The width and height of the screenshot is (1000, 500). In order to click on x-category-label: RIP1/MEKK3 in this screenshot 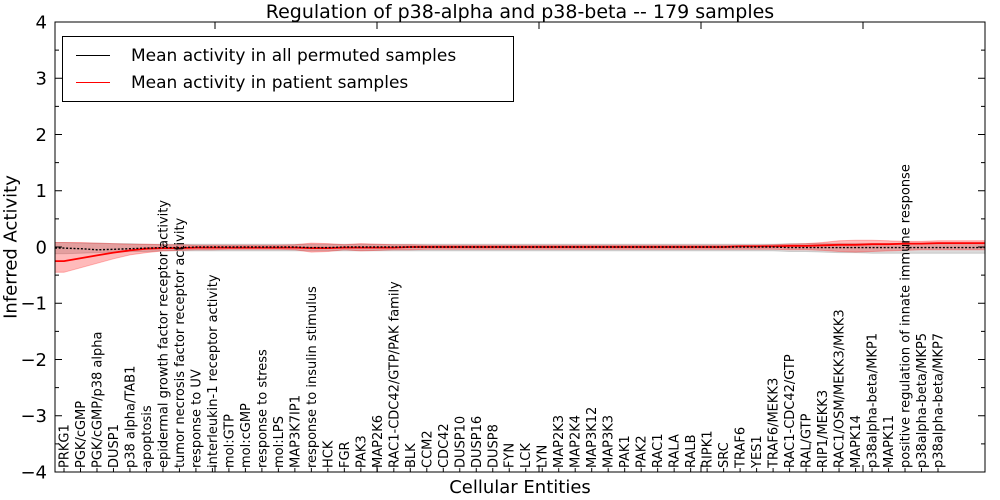, I will do `click(823, 429)`.